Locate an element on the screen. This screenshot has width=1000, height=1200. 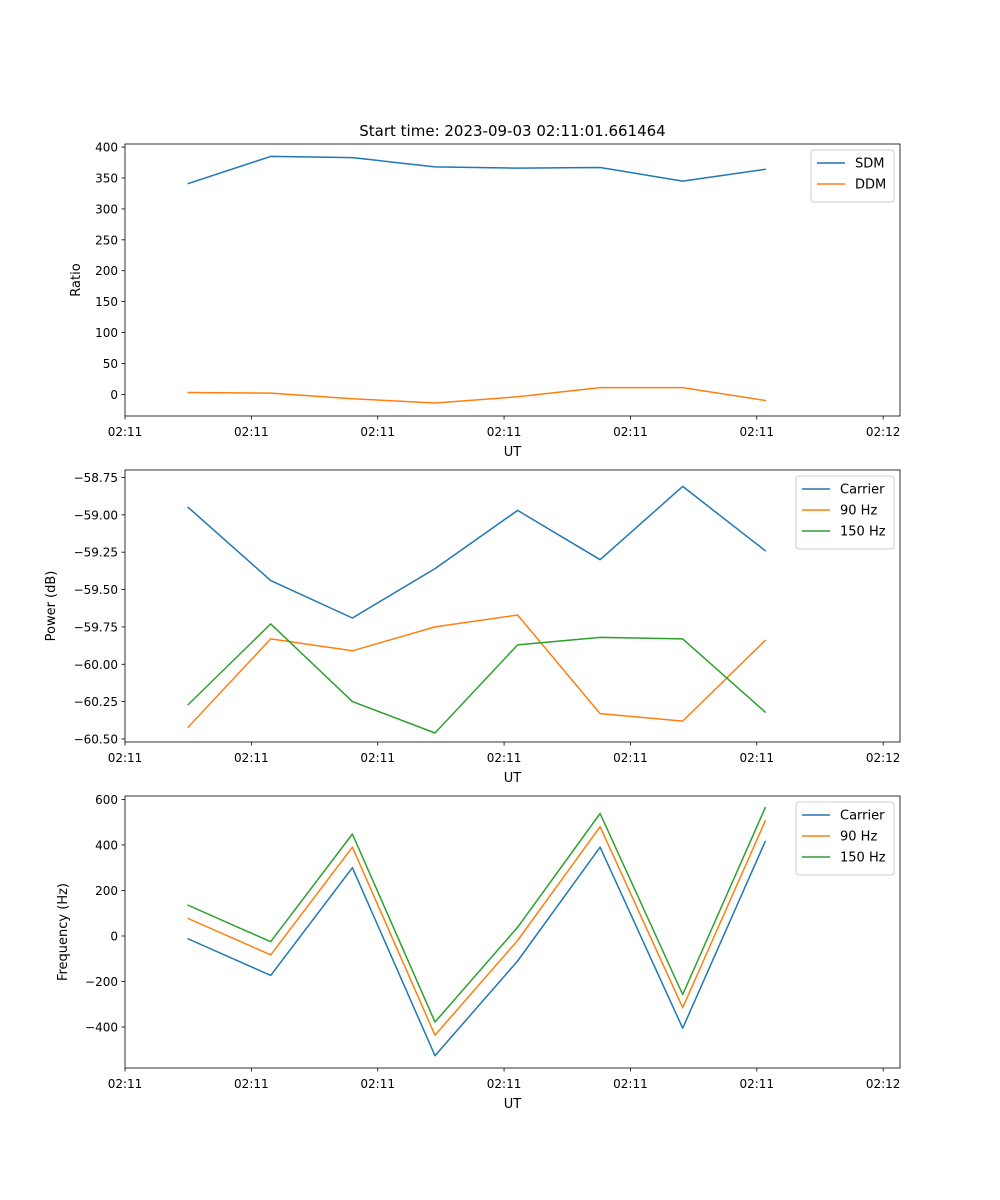
figure-title: Start time: 2023-09-03 02:11:01.661464 is located at coordinates (512, 131).